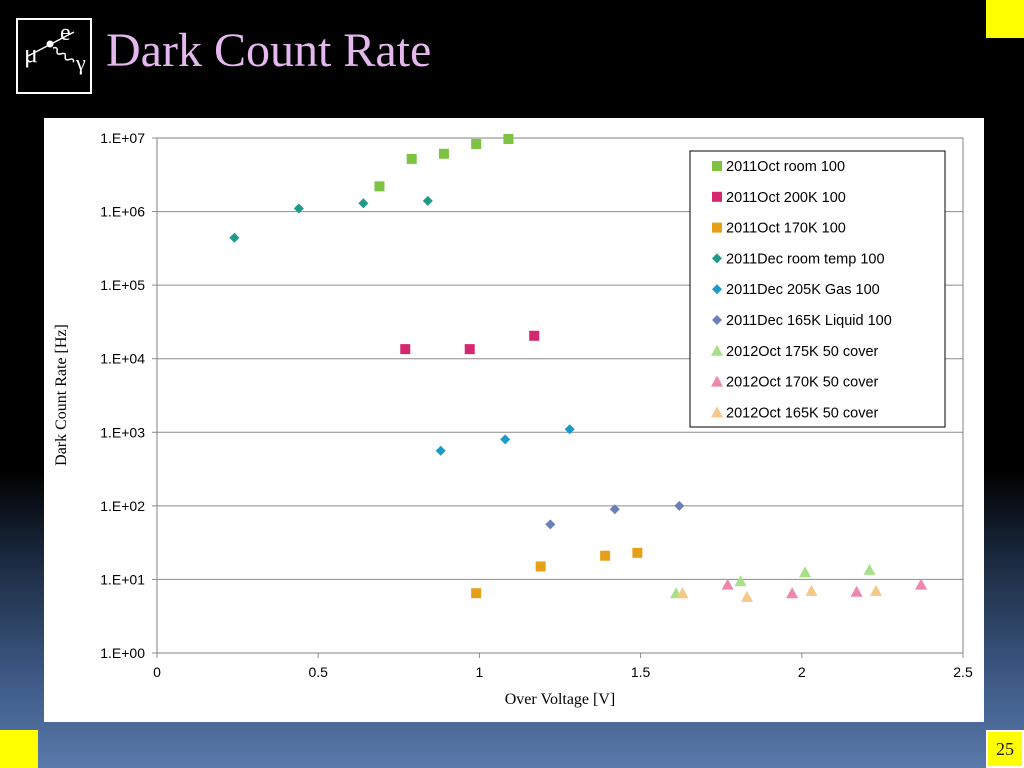 The height and width of the screenshot is (768, 1024). I want to click on y-tick-label: 1.E+07, so click(122, 138).